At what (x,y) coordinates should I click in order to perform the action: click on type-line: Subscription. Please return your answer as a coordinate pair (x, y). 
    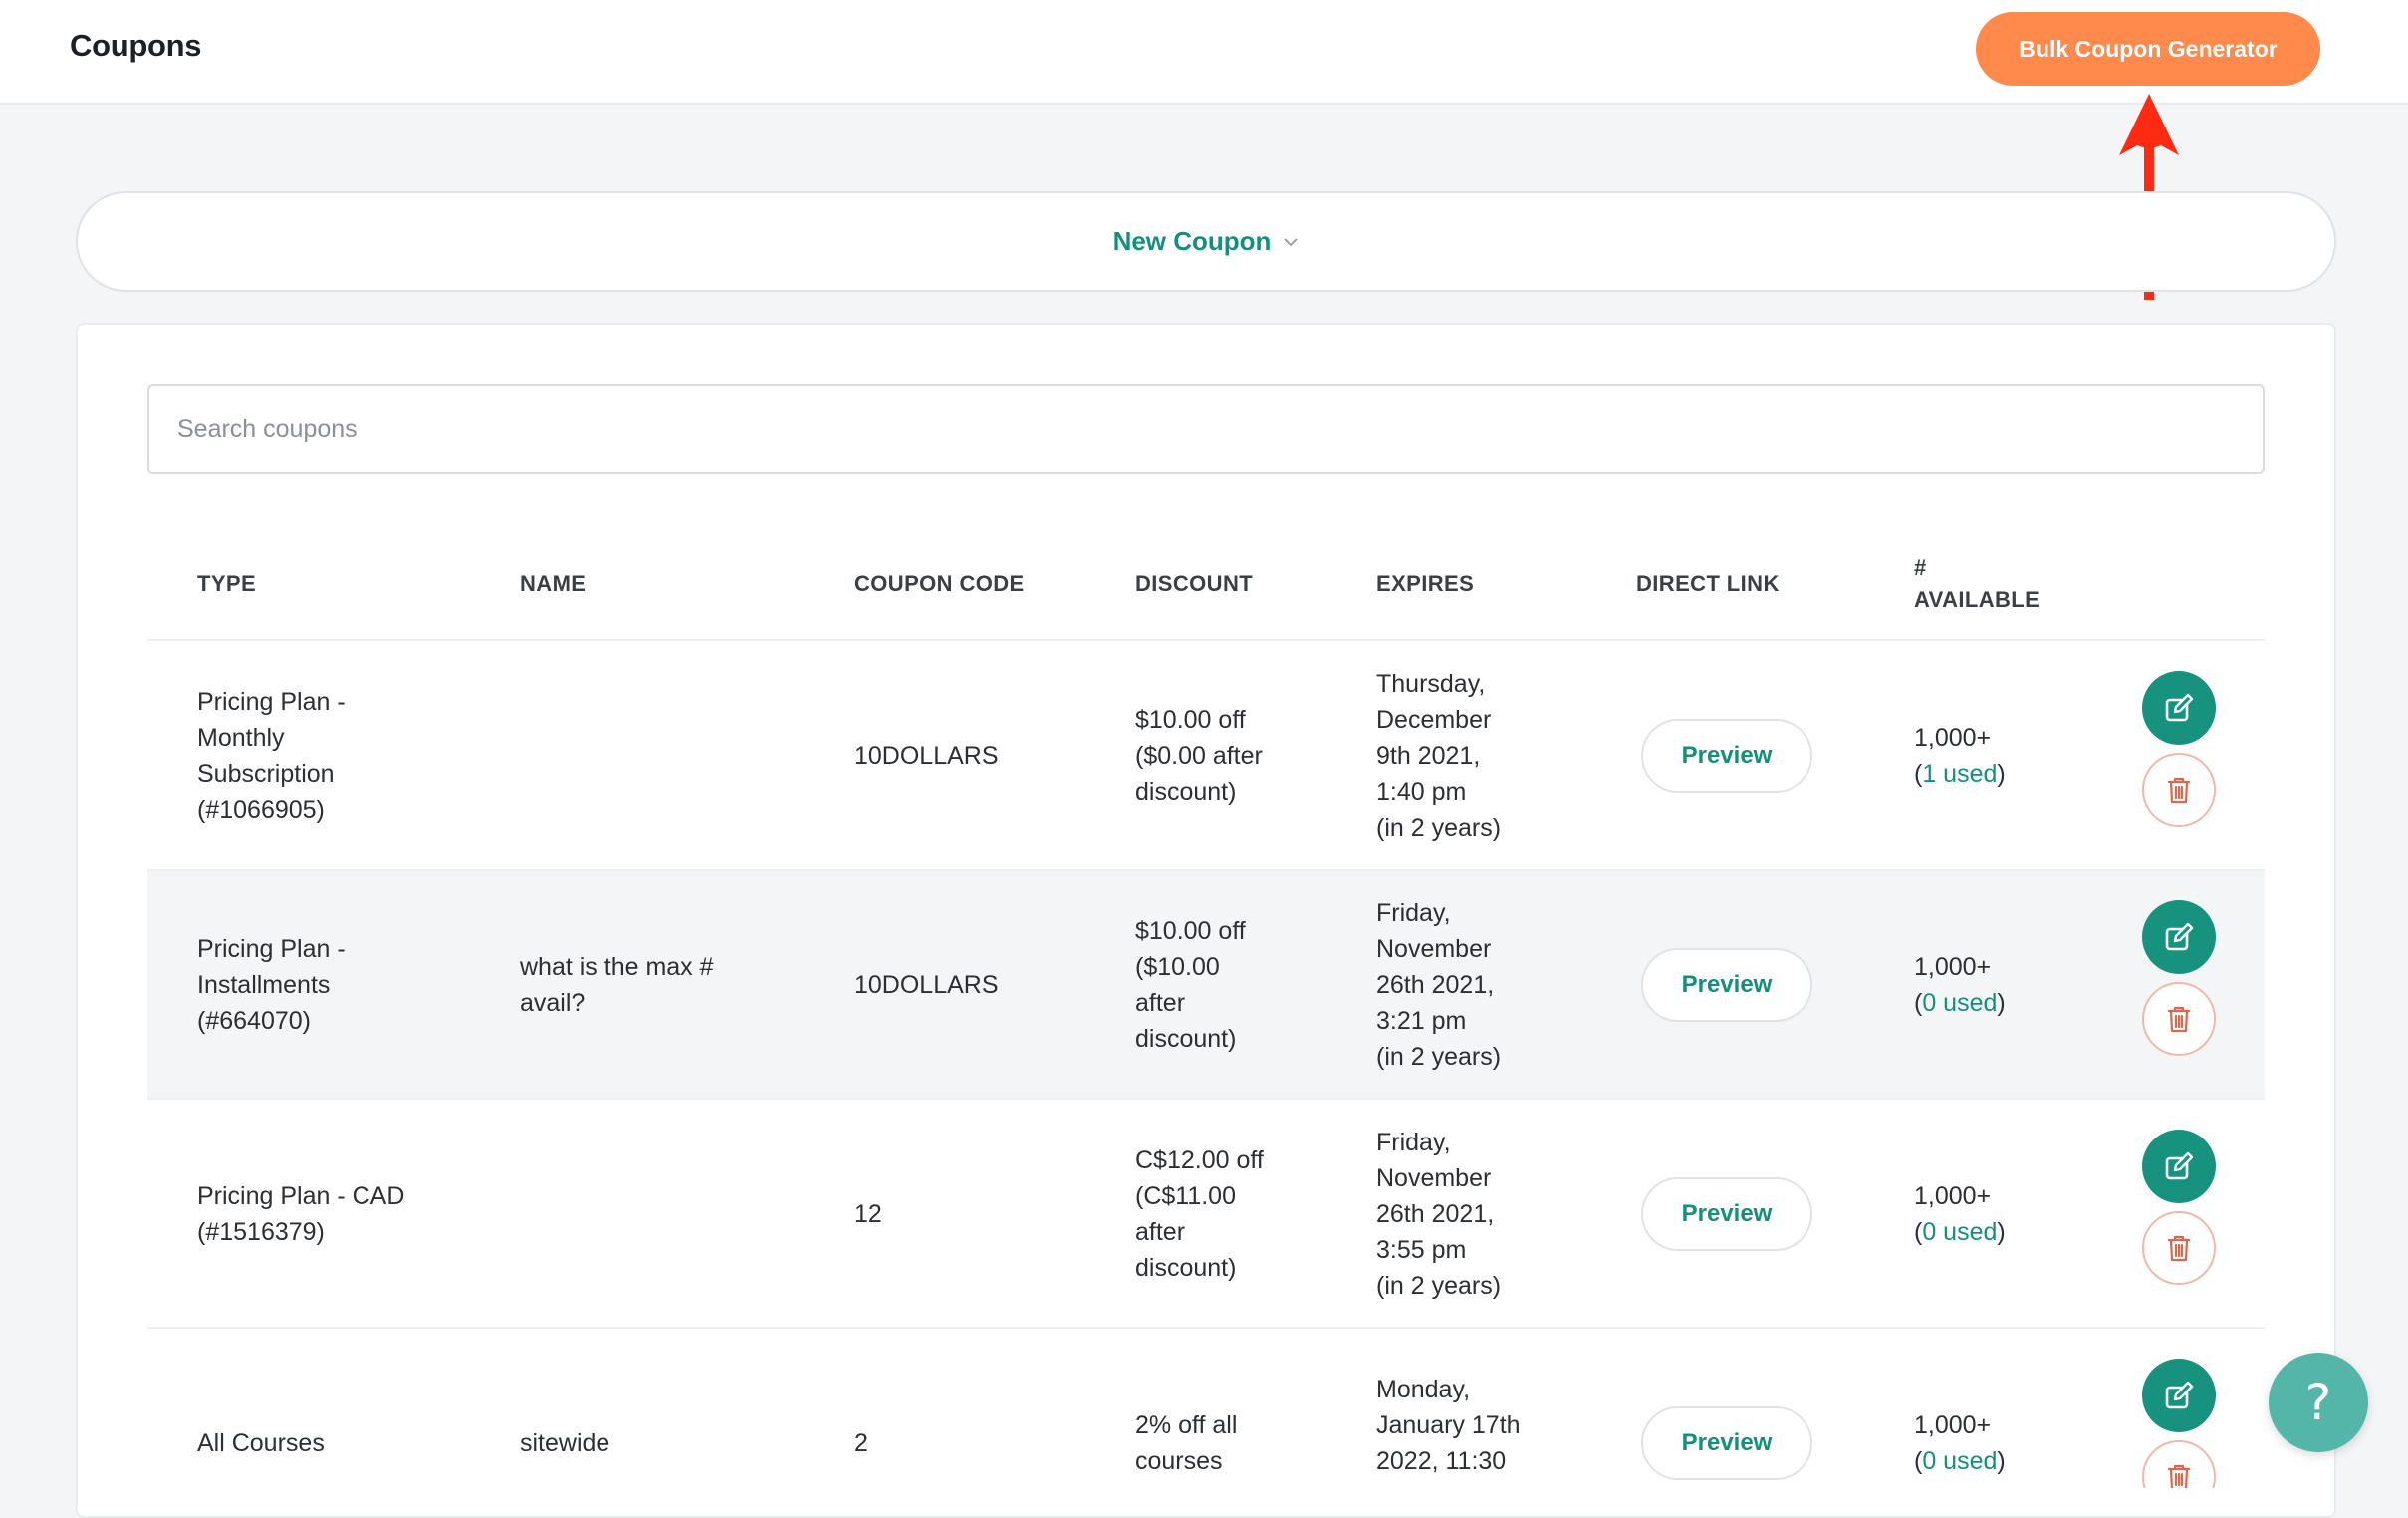
    Looking at the image, I should click on (266, 774).